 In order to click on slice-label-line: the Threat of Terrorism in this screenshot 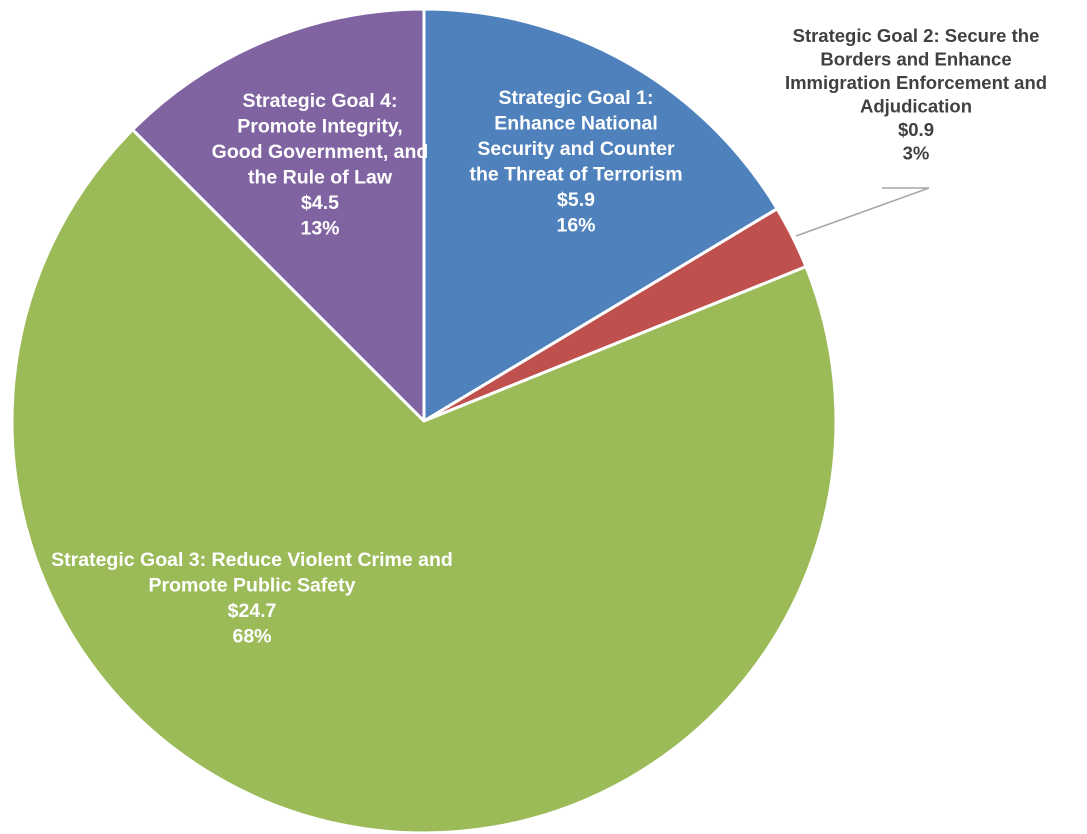, I will do `click(575, 175)`.